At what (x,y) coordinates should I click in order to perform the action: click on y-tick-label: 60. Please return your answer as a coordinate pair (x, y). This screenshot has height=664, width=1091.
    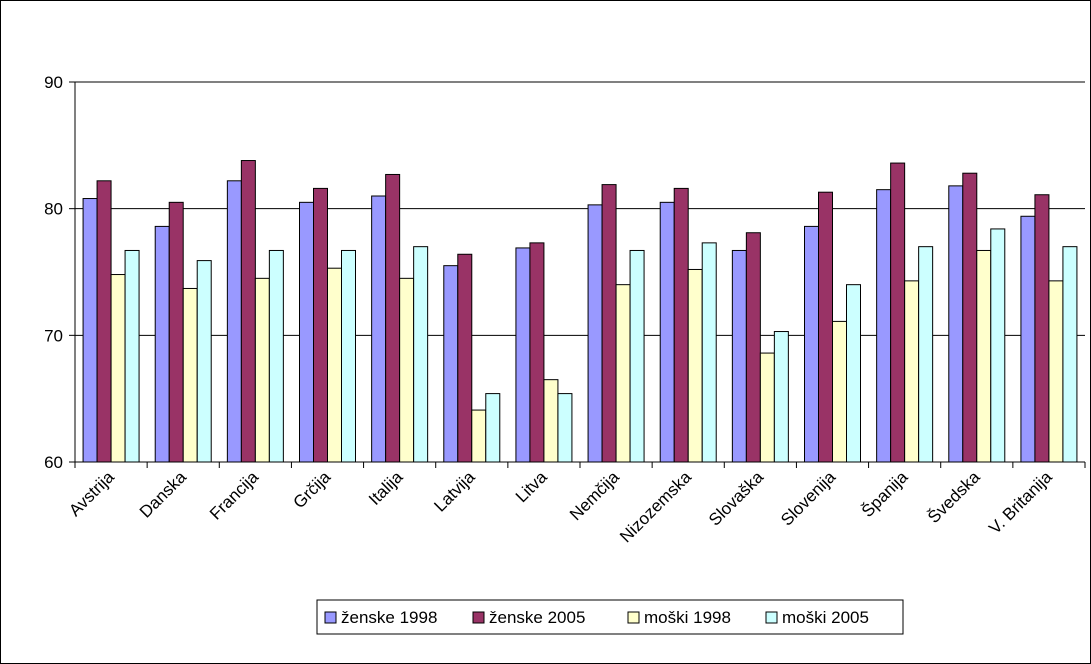
    Looking at the image, I should click on (53, 462).